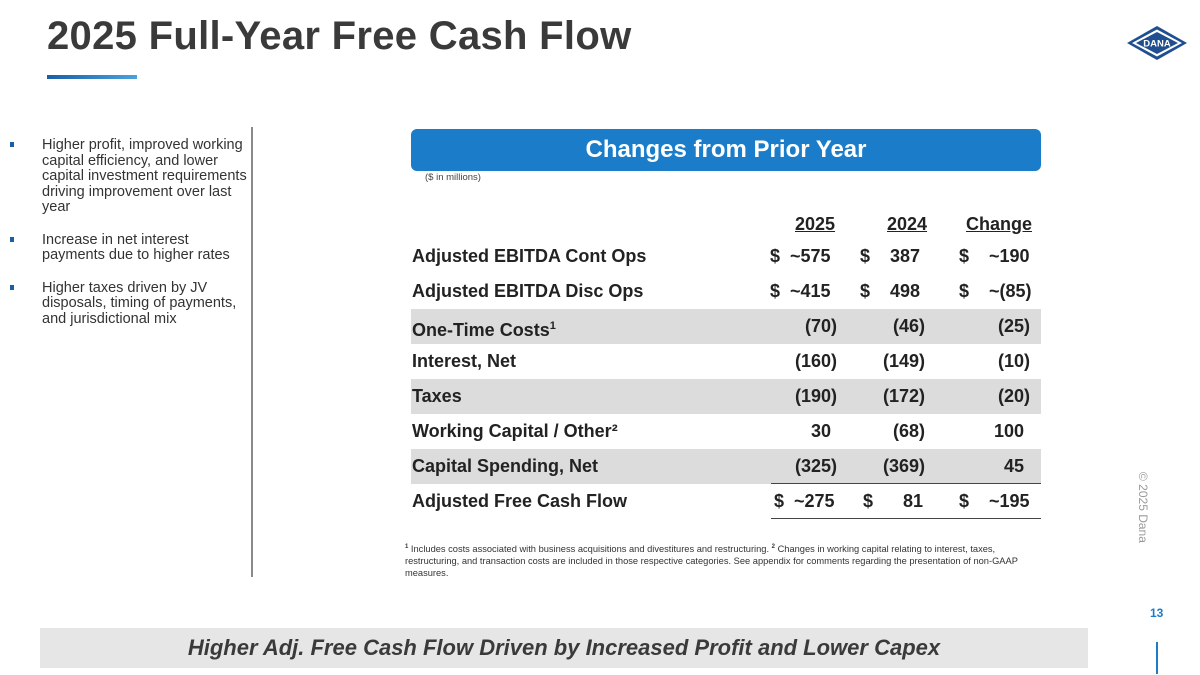  I want to click on row-label: Taxes, so click(437, 396).